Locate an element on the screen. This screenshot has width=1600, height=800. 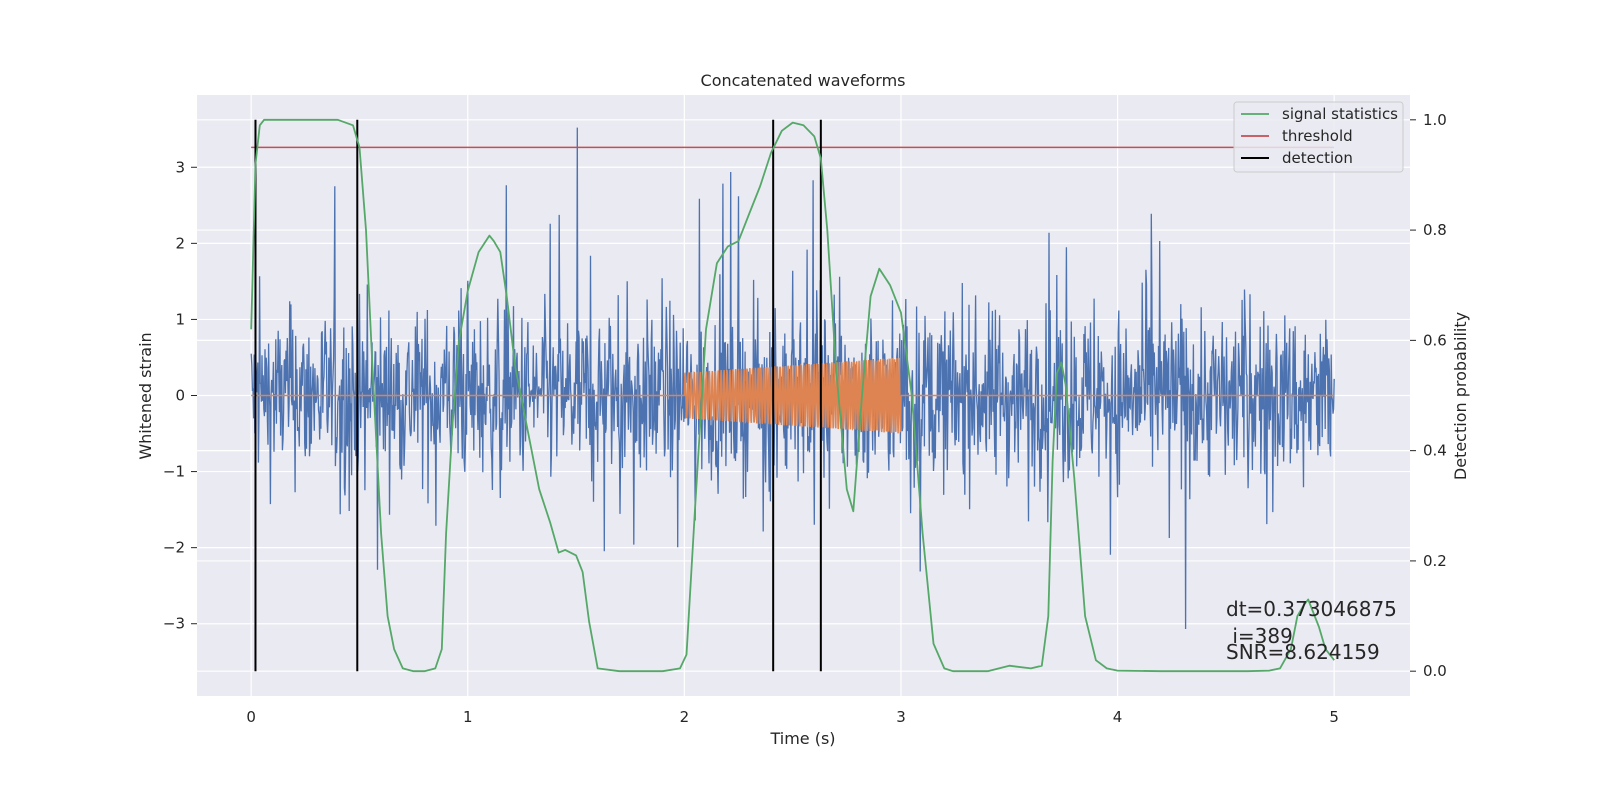
y-tick-label: 0 is located at coordinates (180, 396).